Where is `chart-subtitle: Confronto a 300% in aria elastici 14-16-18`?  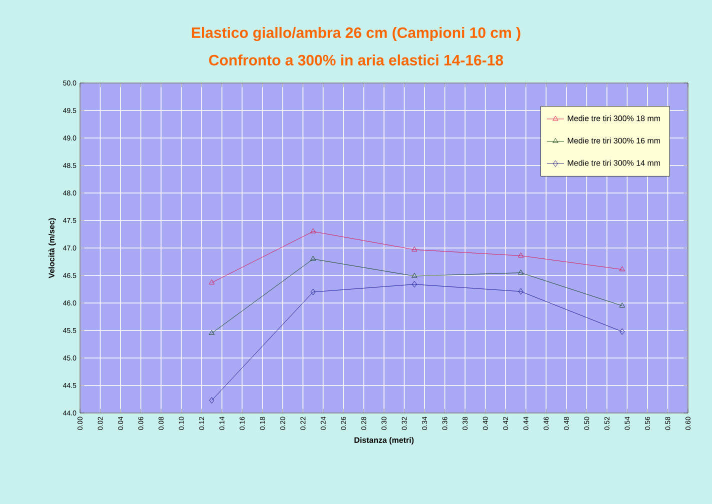
chart-subtitle: Confronto a 300% in aria elastici 14-16-18 is located at coordinates (356, 60).